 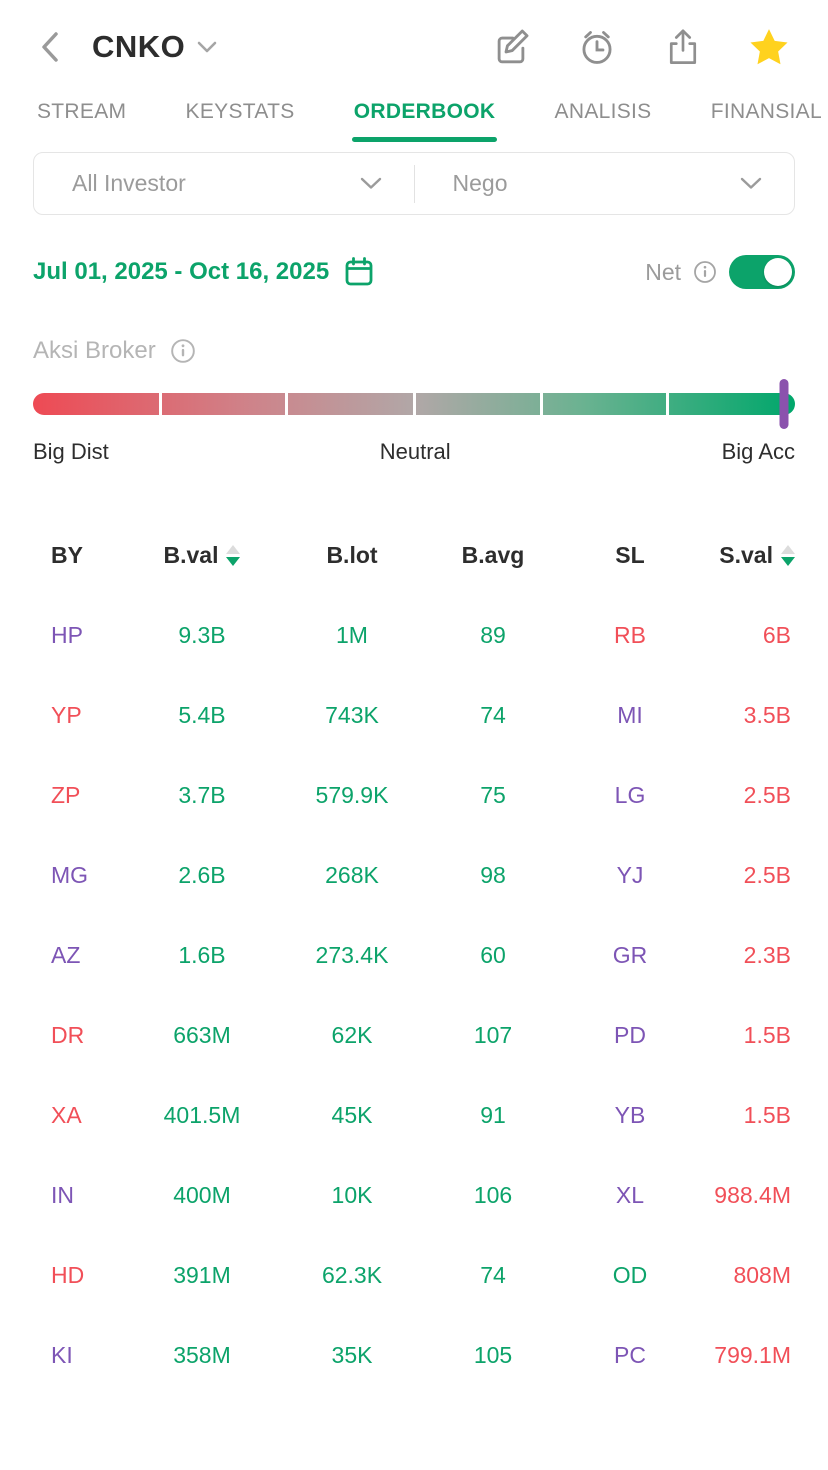 What do you see at coordinates (352, 954) in the screenshot?
I see `buy-lot: 273.4K` at bounding box center [352, 954].